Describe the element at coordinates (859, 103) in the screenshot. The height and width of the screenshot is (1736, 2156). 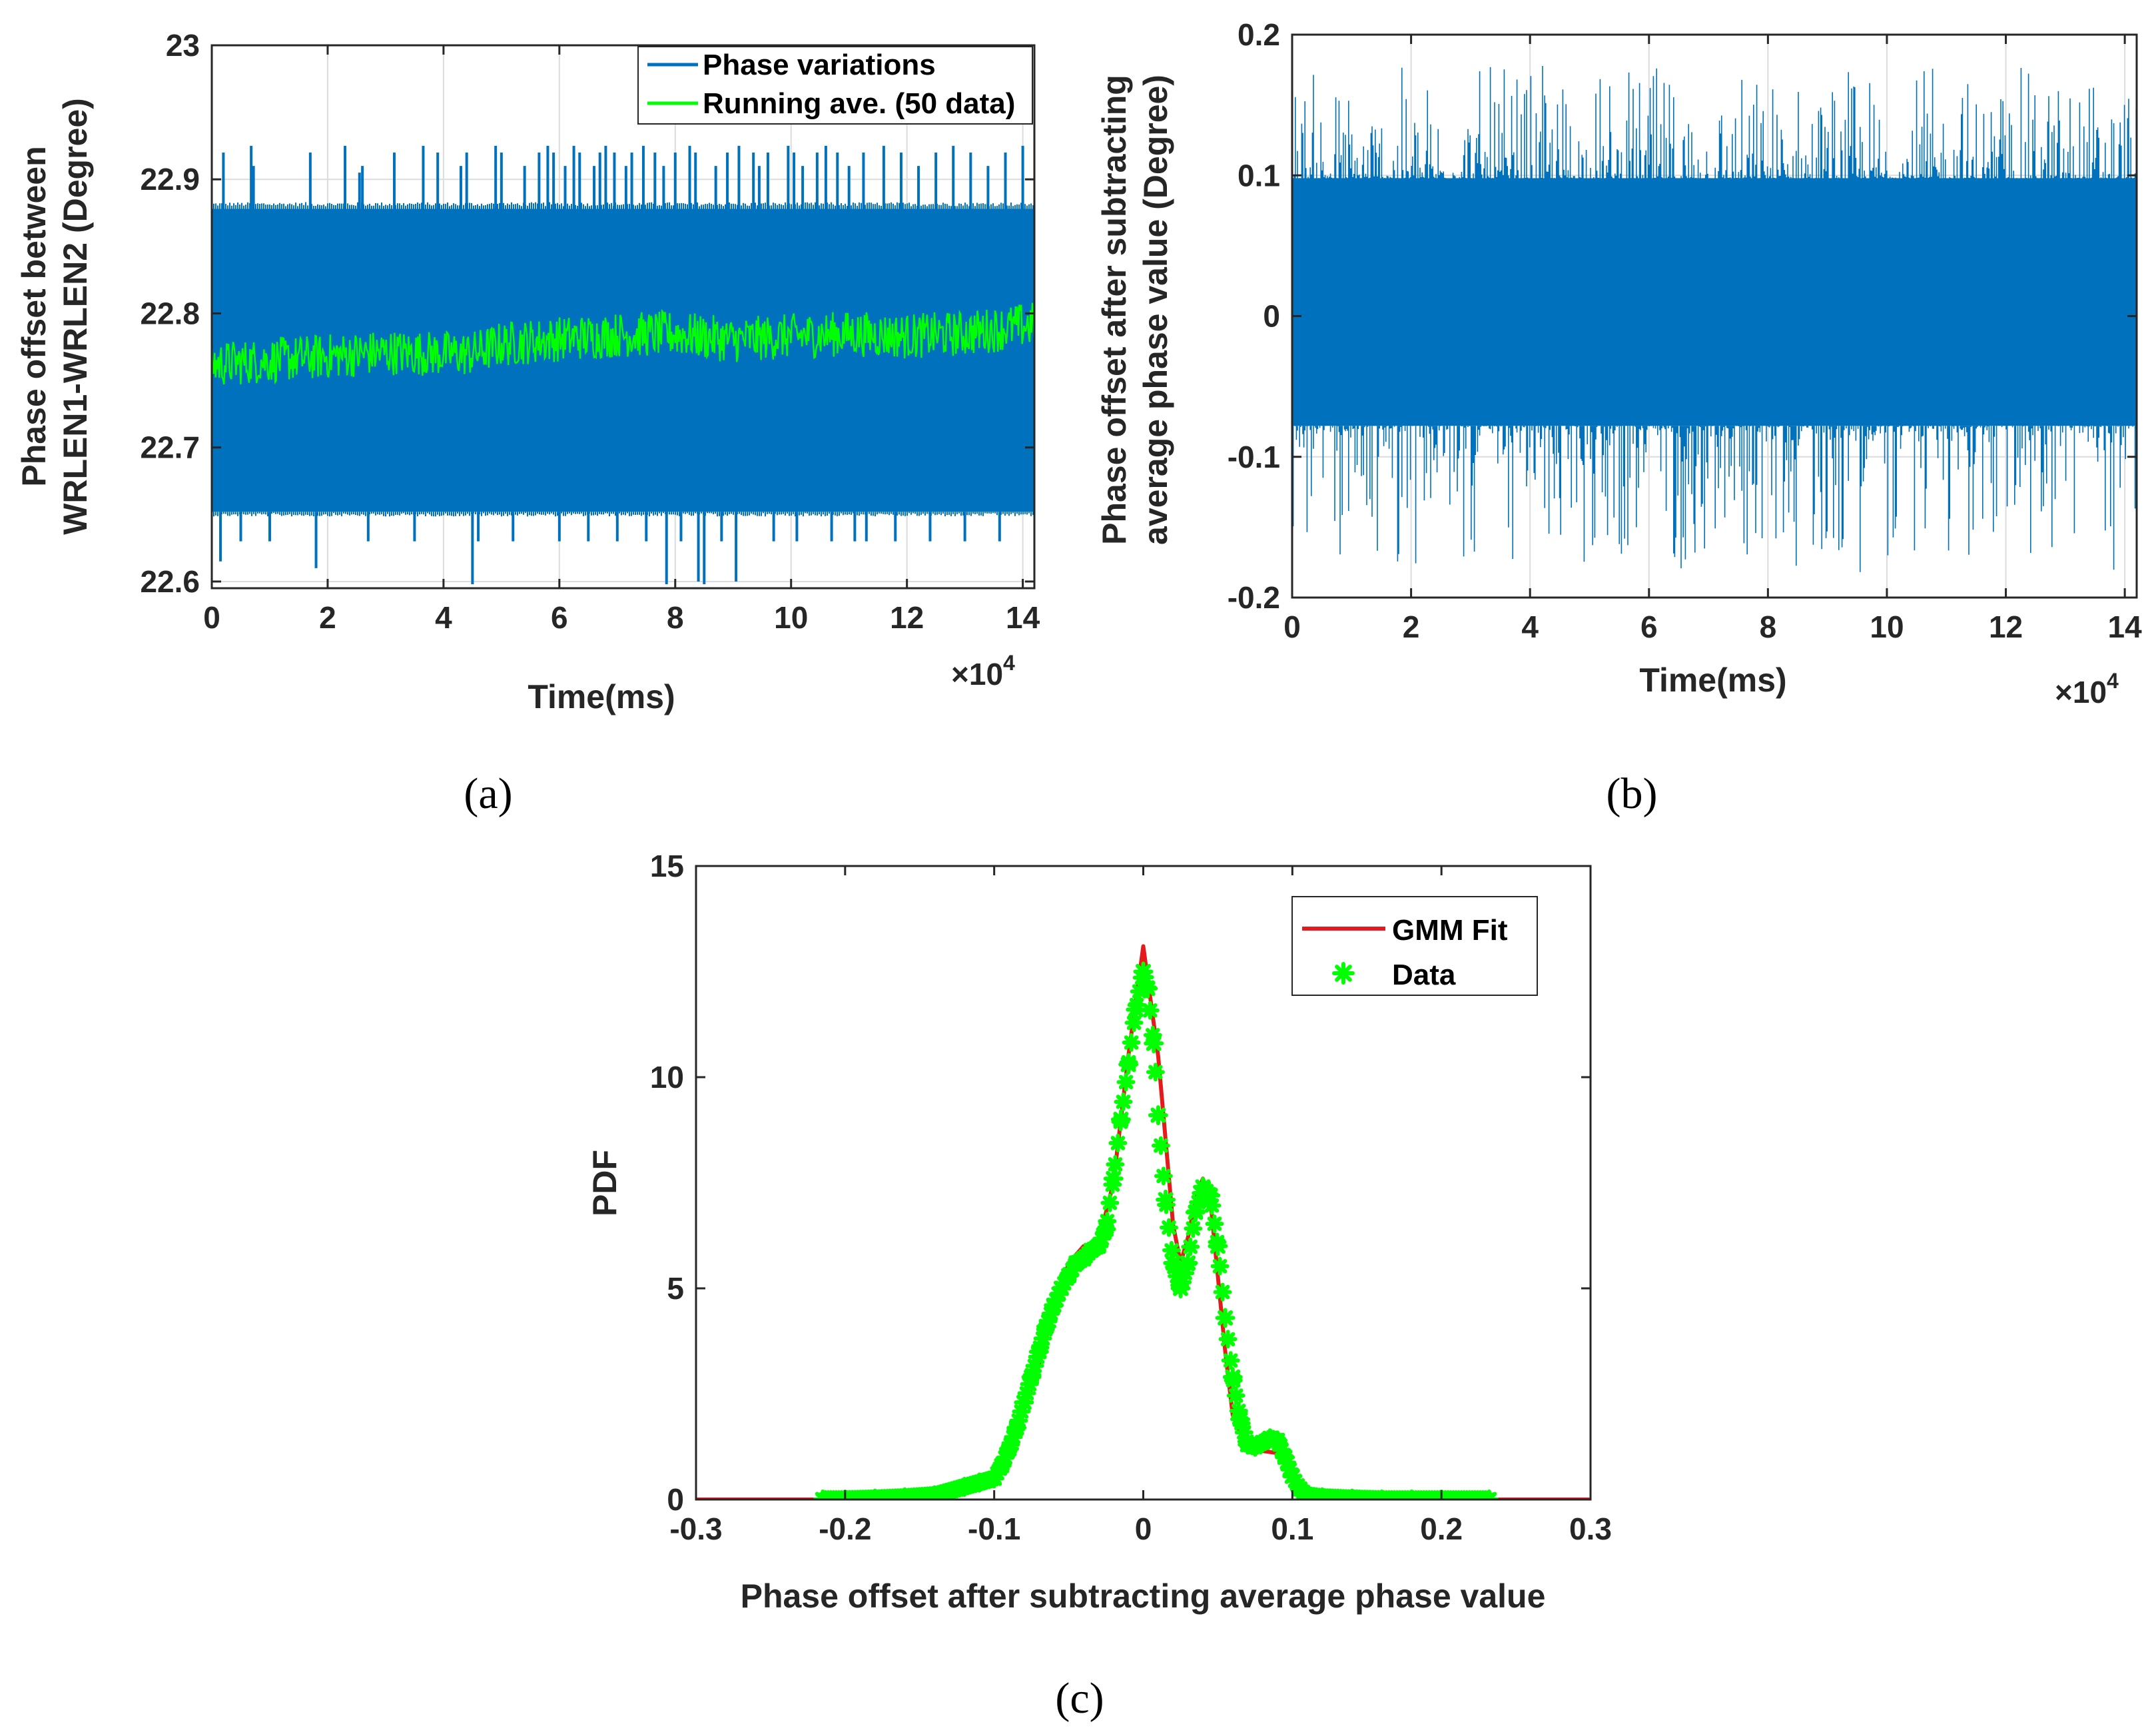
I see `legend-label-running-ave: Running ave. (50 data)` at that location.